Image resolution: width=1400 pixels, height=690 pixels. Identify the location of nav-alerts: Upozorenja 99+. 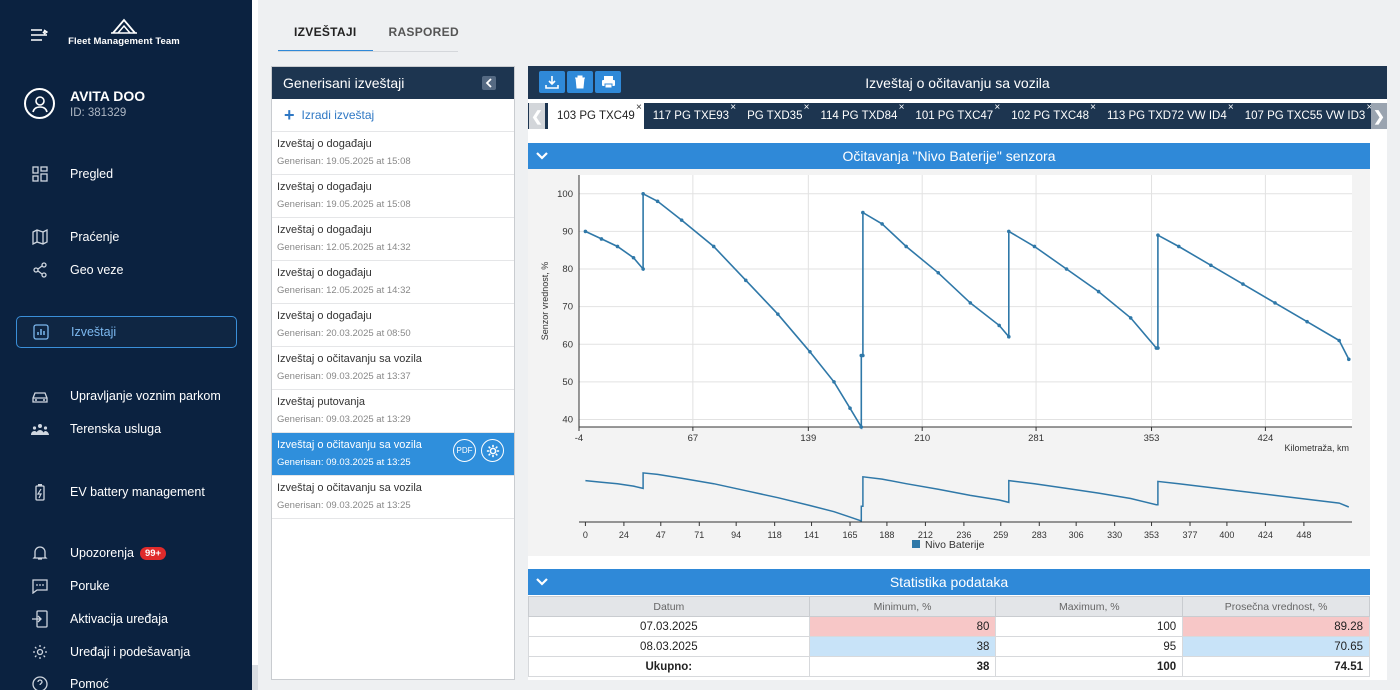
(126, 553).